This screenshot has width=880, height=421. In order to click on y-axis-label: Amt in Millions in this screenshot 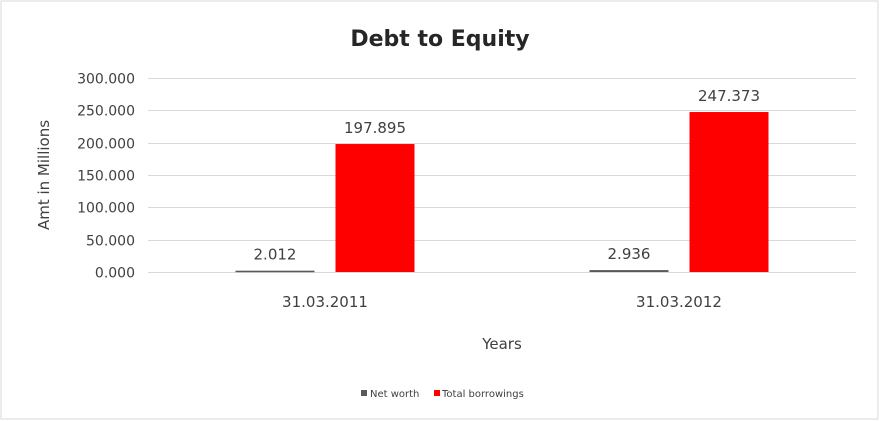, I will do `click(44, 175)`.